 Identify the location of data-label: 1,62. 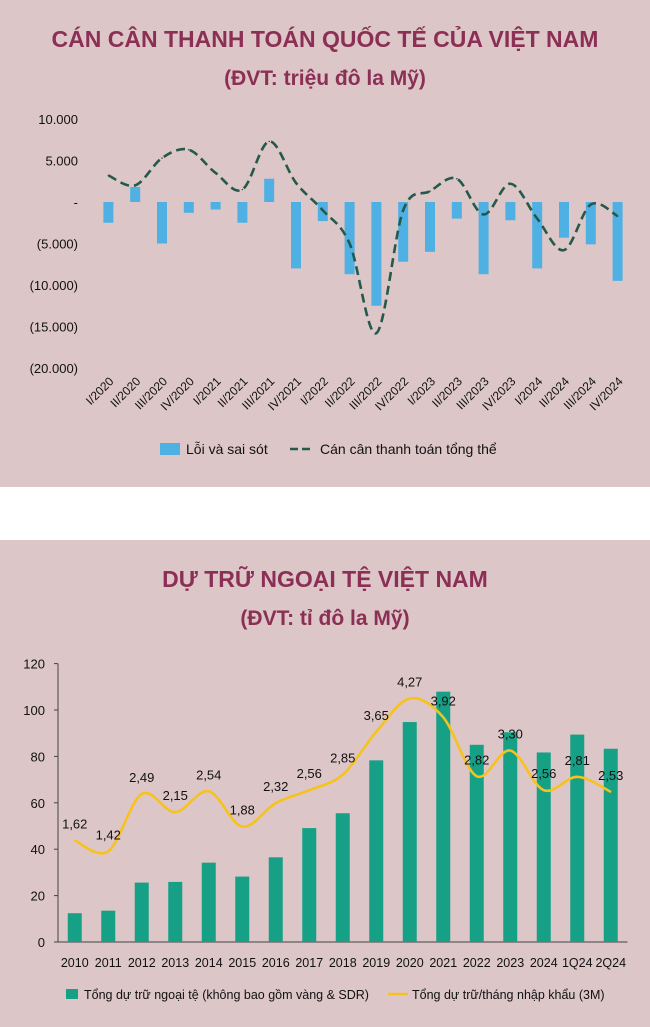
(74, 824).